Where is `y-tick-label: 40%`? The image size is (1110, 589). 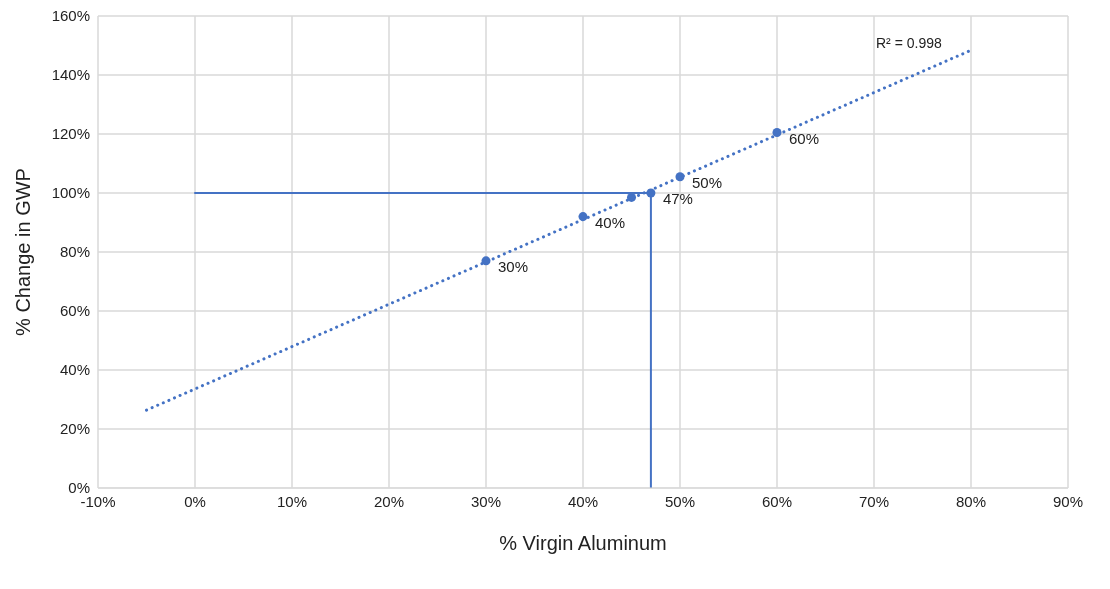 y-tick-label: 40% is located at coordinates (74, 370).